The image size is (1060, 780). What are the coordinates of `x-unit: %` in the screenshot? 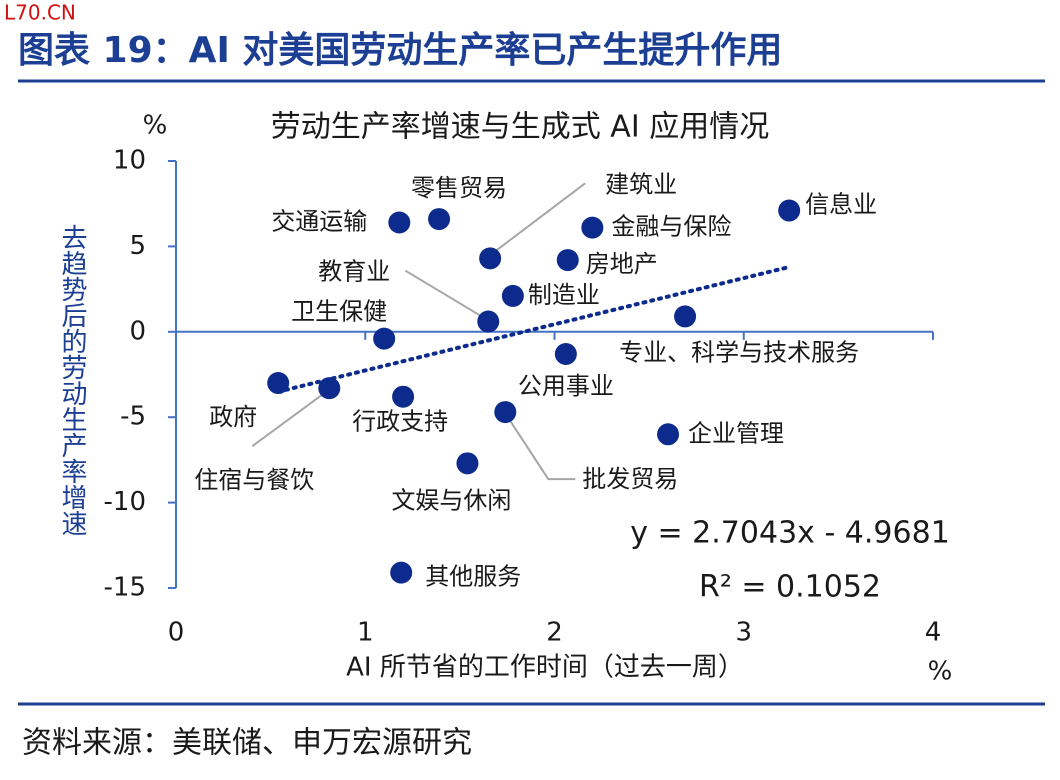 It's located at (940, 672).